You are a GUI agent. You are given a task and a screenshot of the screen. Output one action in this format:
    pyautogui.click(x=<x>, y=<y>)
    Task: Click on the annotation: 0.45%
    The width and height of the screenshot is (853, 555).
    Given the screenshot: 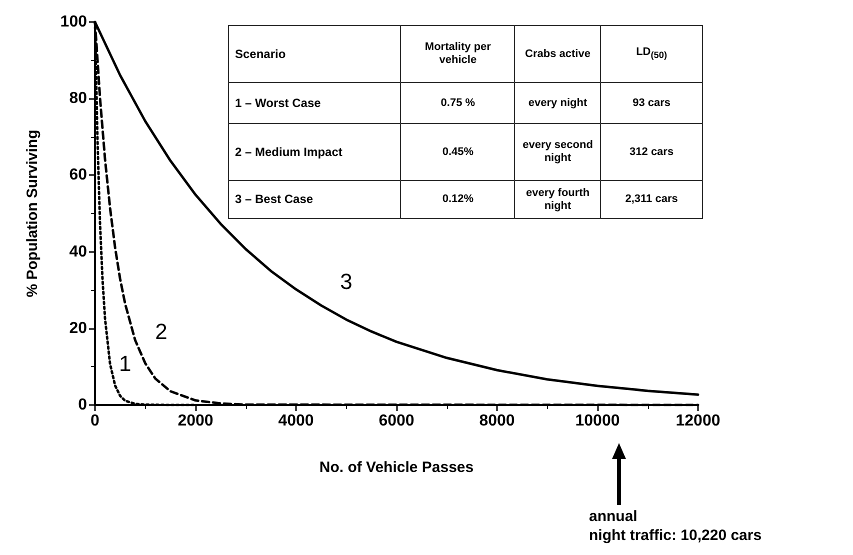 What is the action you would take?
    pyautogui.click(x=457, y=152)
    